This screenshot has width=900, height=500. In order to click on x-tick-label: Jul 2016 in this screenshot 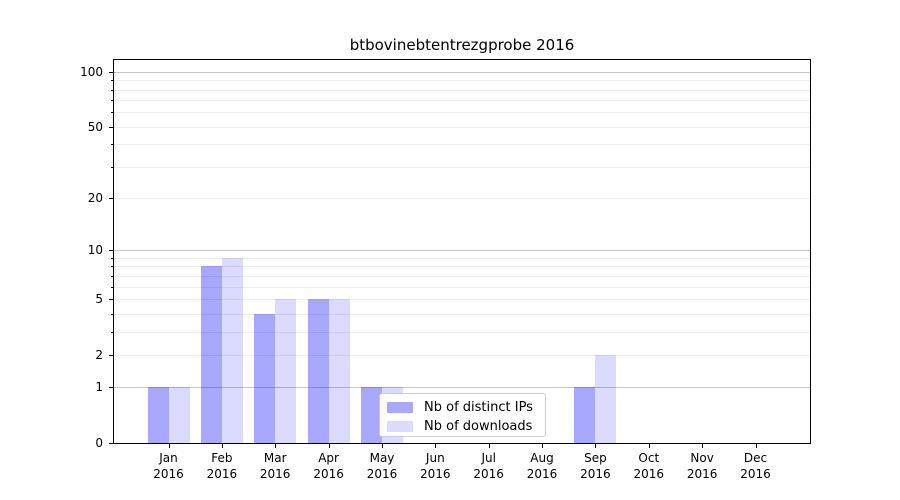, I will do `click(488, 466)`.